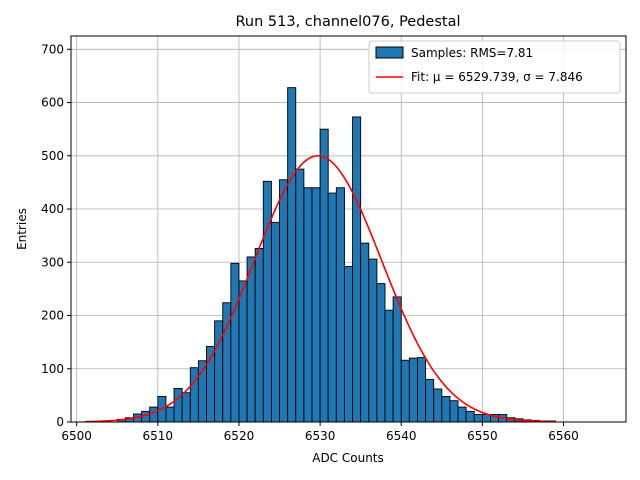 Image resolution: width=640 pixels, height=480 pixels. What do you see at coordinates (348, 458) in the screenshot?
I see `x-axis-label: ADC Counts` at bounding box center [348, 458].